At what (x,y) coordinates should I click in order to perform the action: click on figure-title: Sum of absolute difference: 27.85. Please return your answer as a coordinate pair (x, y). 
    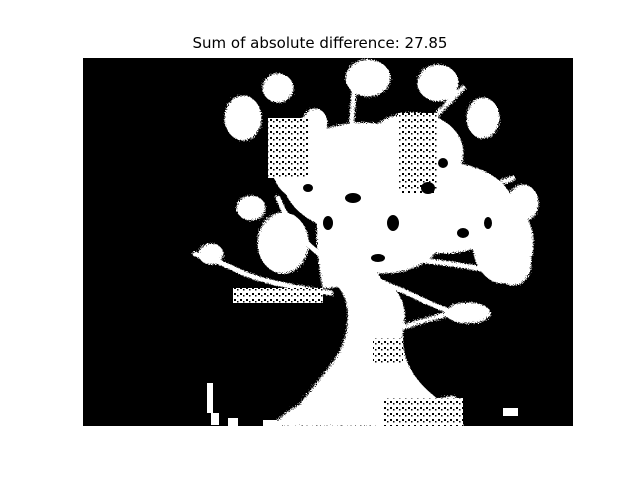
    Looking at the image, I should click on (320, 43).